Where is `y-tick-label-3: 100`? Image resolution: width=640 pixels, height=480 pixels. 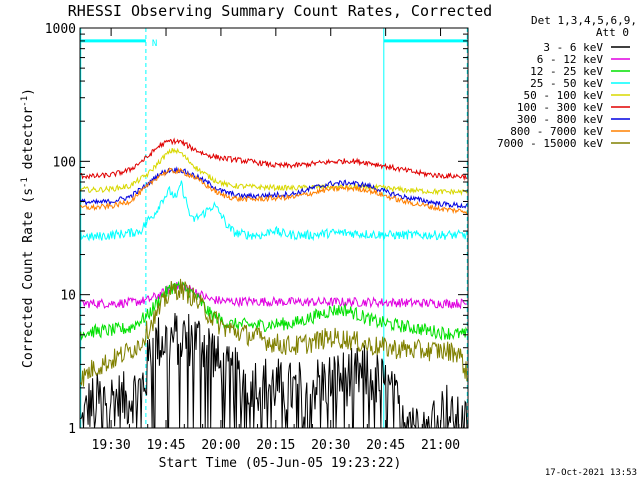
y-tick-label-3: 100 is located at coordinates (64, 162).